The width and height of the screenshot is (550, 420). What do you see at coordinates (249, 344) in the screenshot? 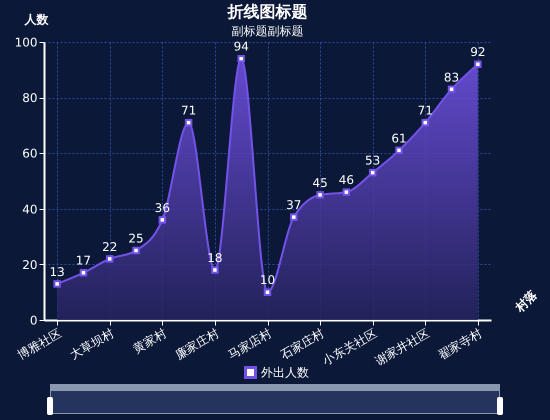
I see `x-tick-label: 马家店村` at bounding box center [249, 344].